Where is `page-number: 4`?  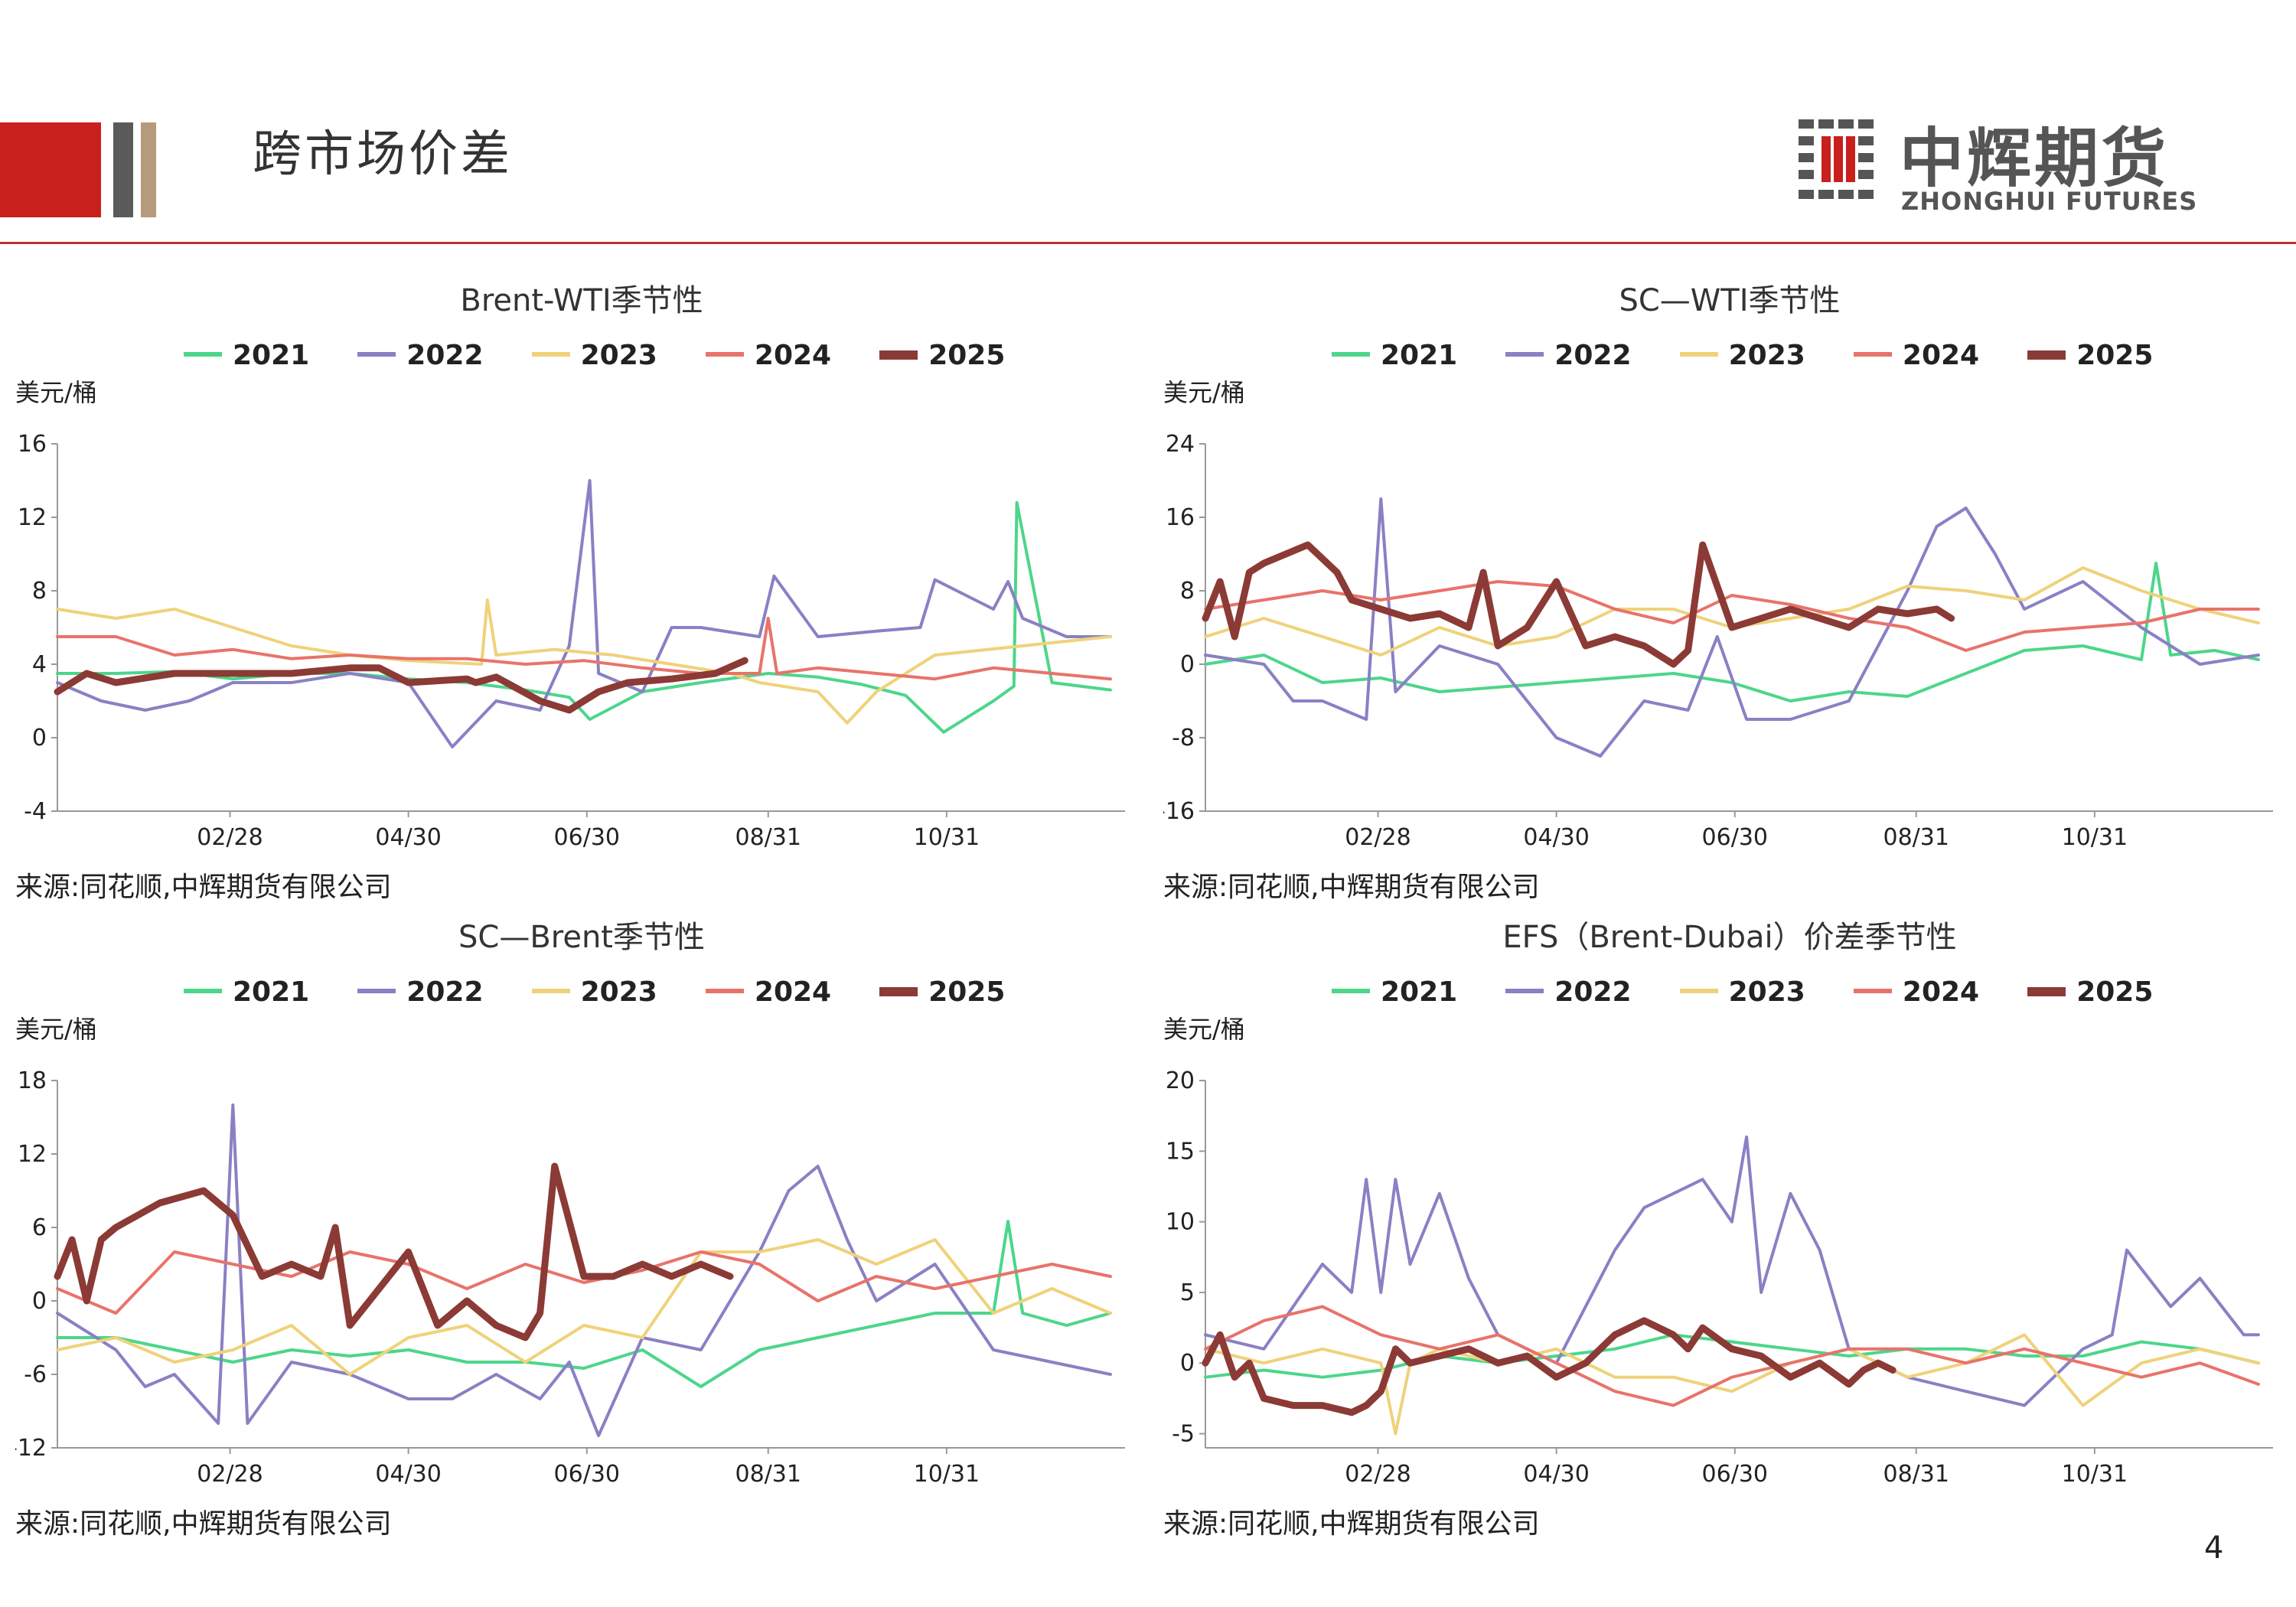
page-number: 4 is located at coordinates (2214, 1548).